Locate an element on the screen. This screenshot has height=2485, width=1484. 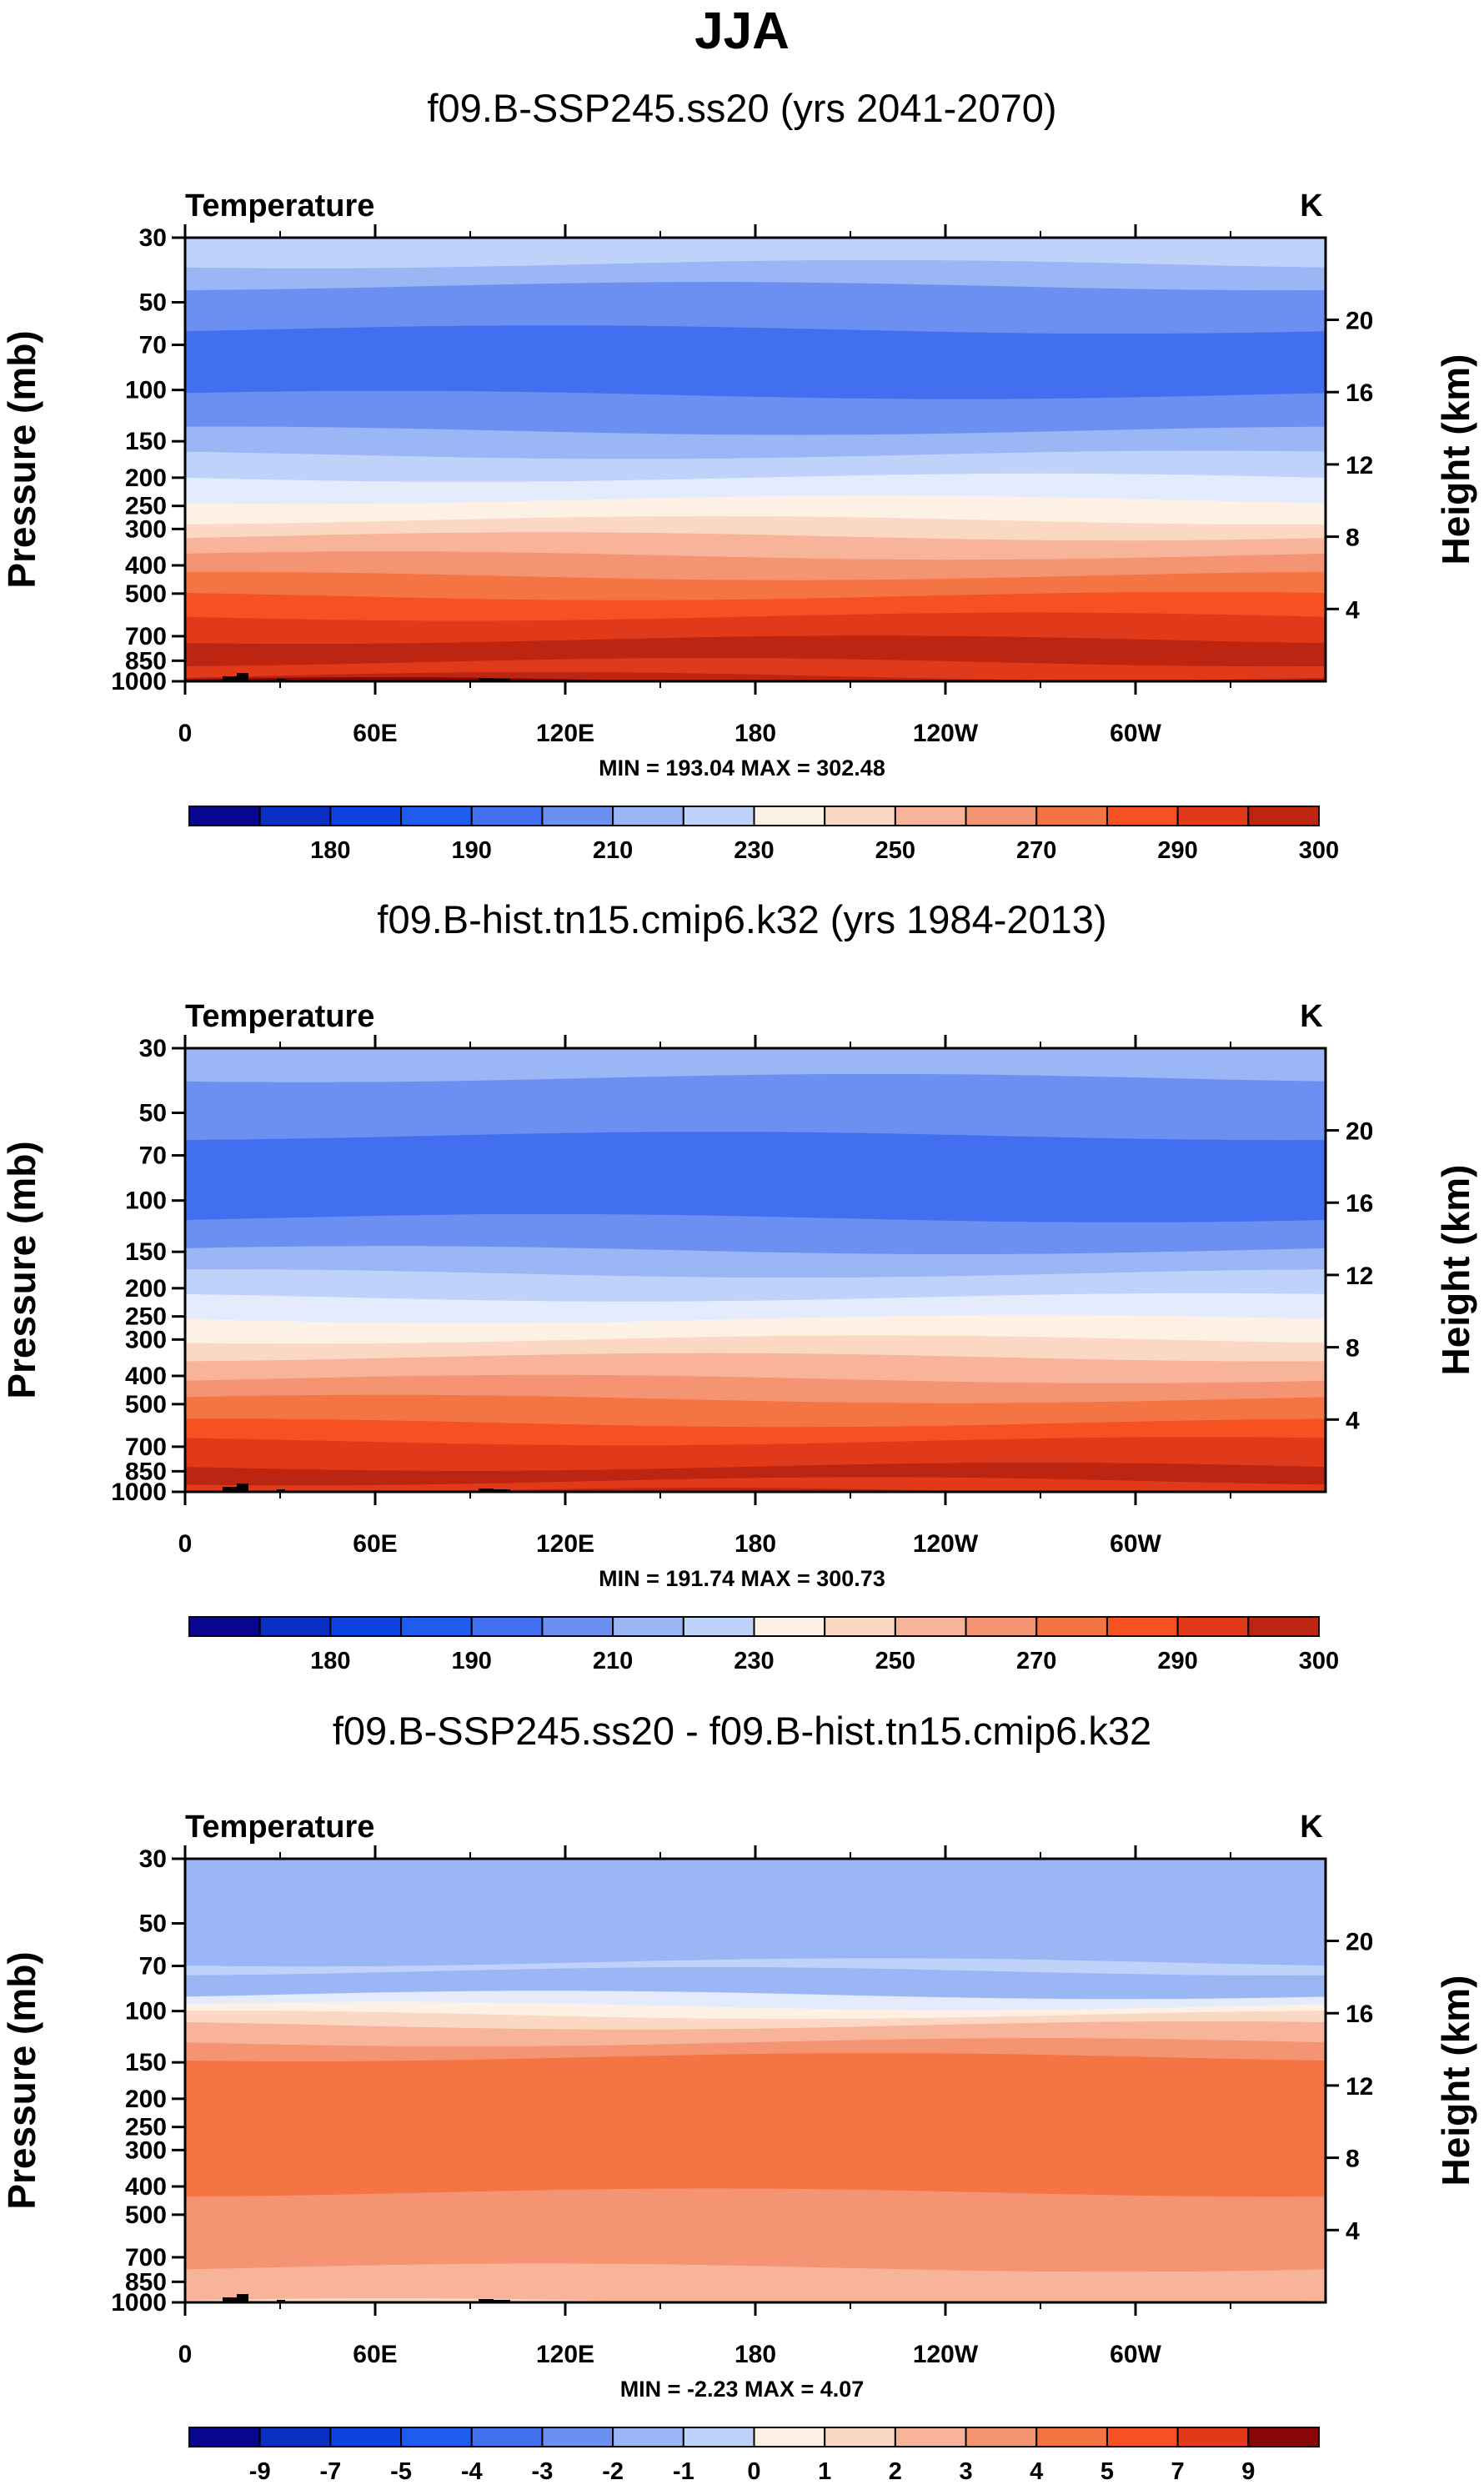
x-tick-label: 120E is located at coordinates (565, 2354).